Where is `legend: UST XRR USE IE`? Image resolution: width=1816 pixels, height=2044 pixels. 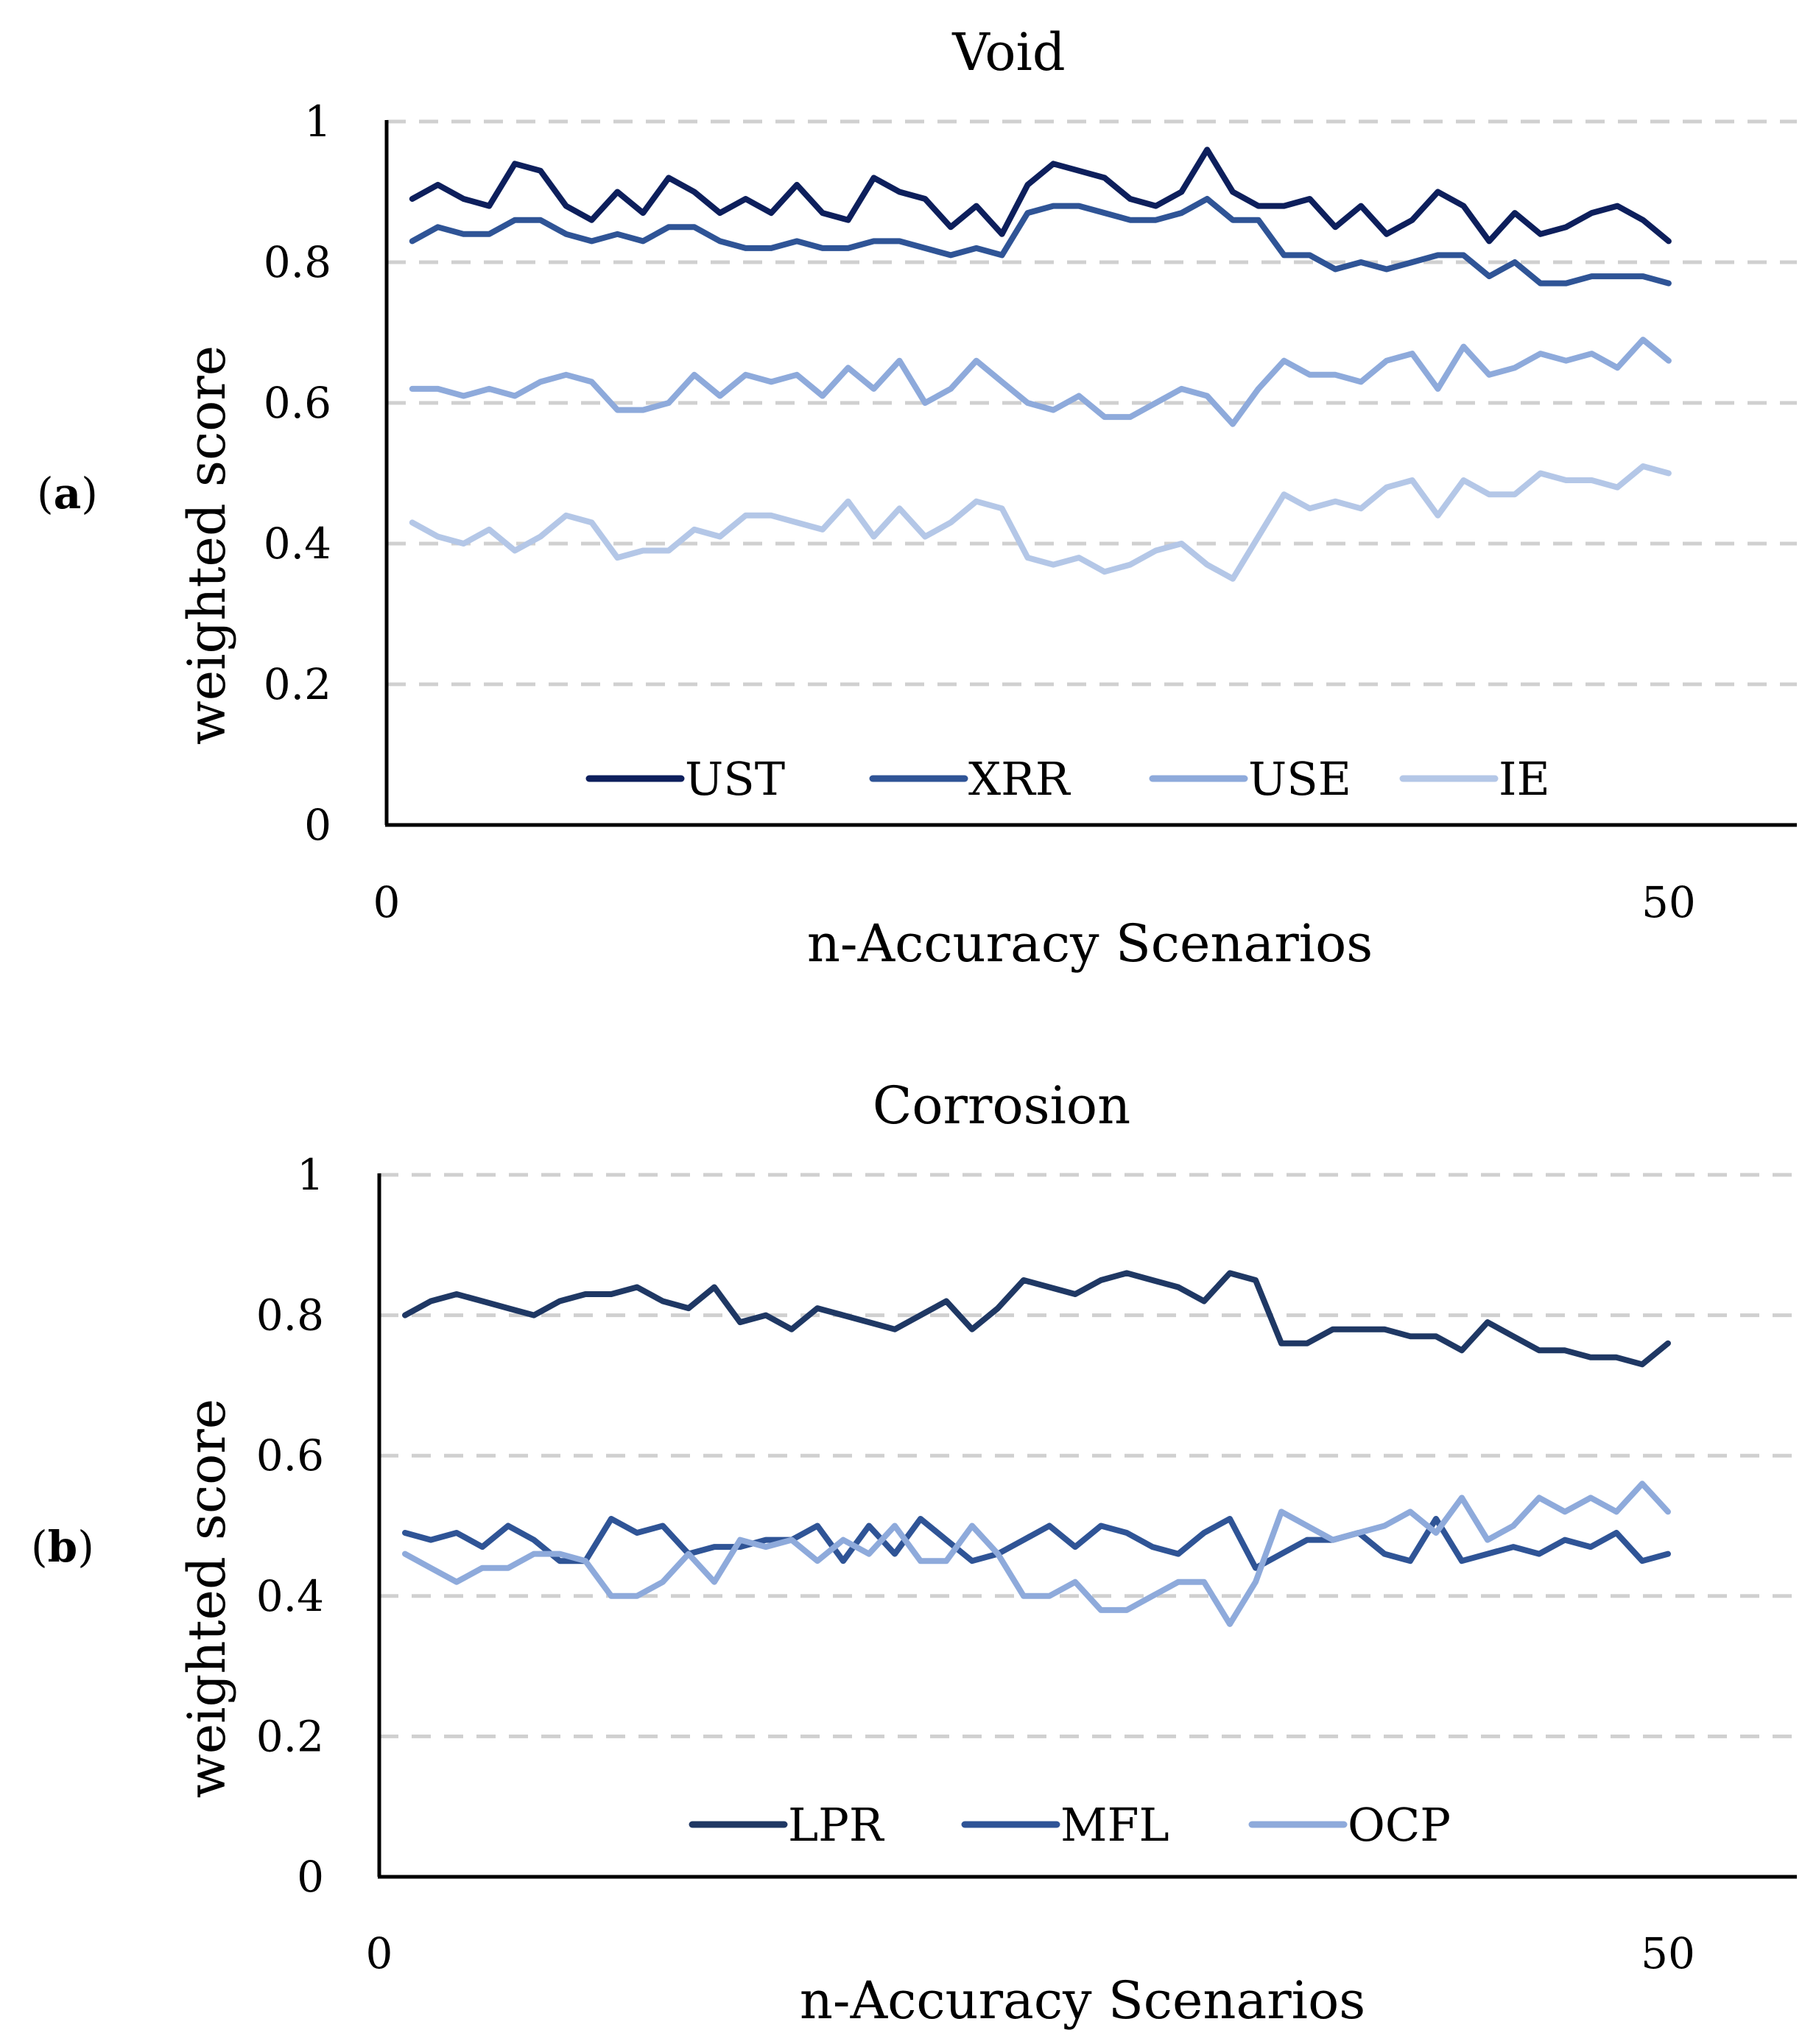 legend: UST XRR USE IE is located at coordinates (1067, 779).